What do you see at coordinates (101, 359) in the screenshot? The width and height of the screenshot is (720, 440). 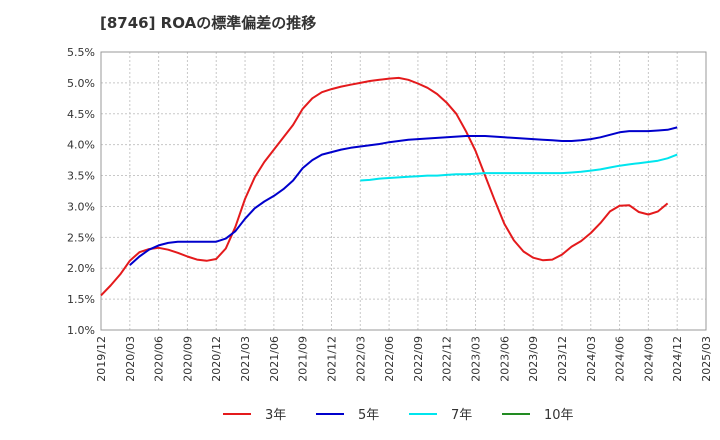 I see `x-tick-label: 2019/12` at bounding box center [101, 359].